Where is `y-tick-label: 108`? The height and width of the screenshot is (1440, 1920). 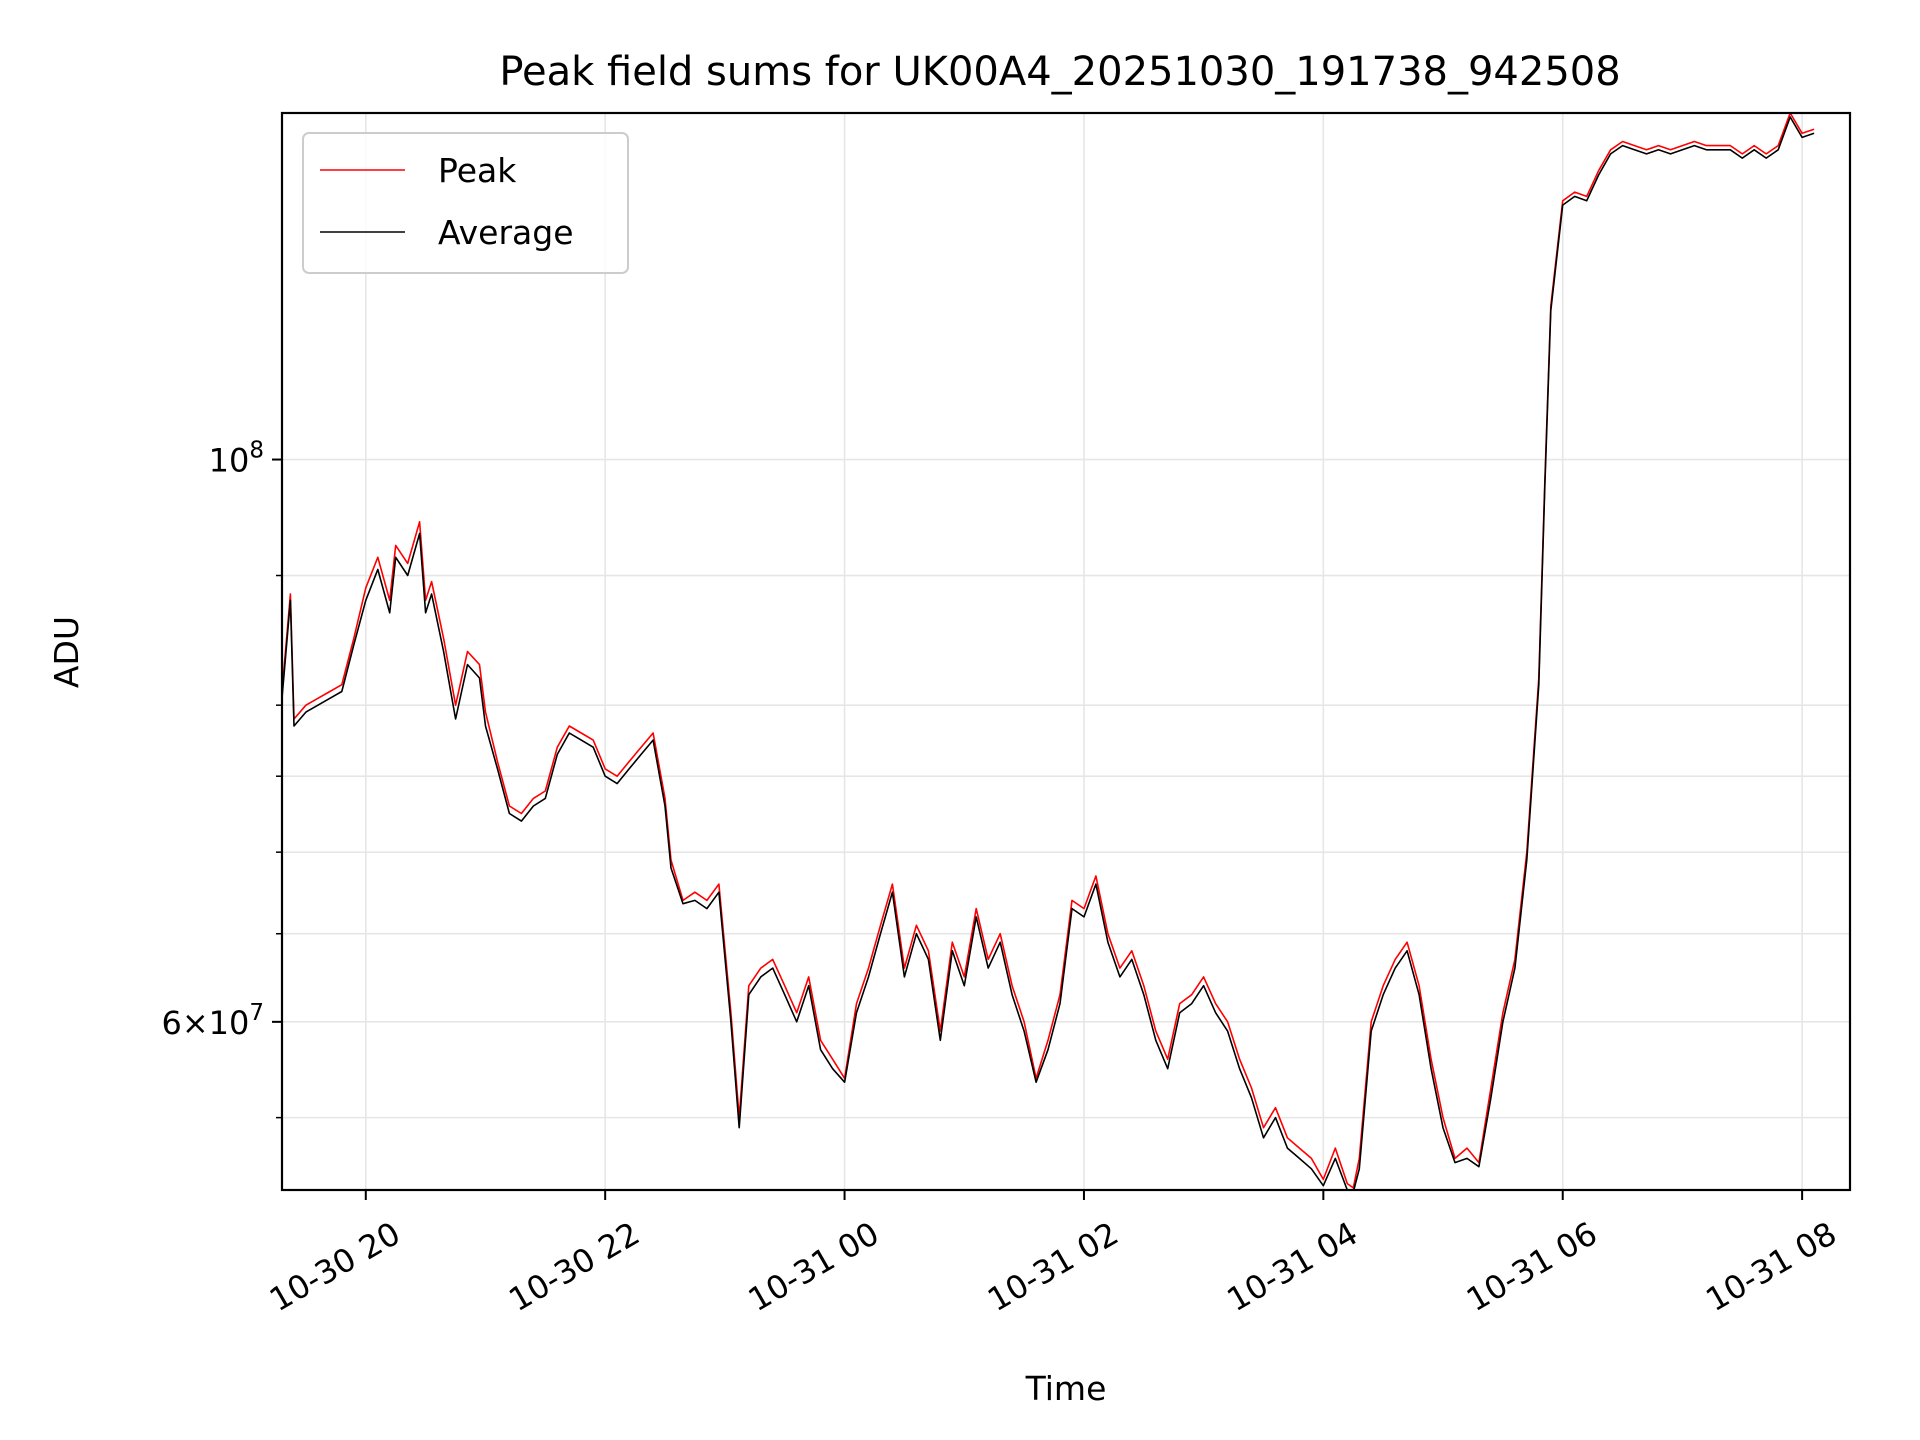
y-tick-label: 108 is located at coordinates (236, 459).